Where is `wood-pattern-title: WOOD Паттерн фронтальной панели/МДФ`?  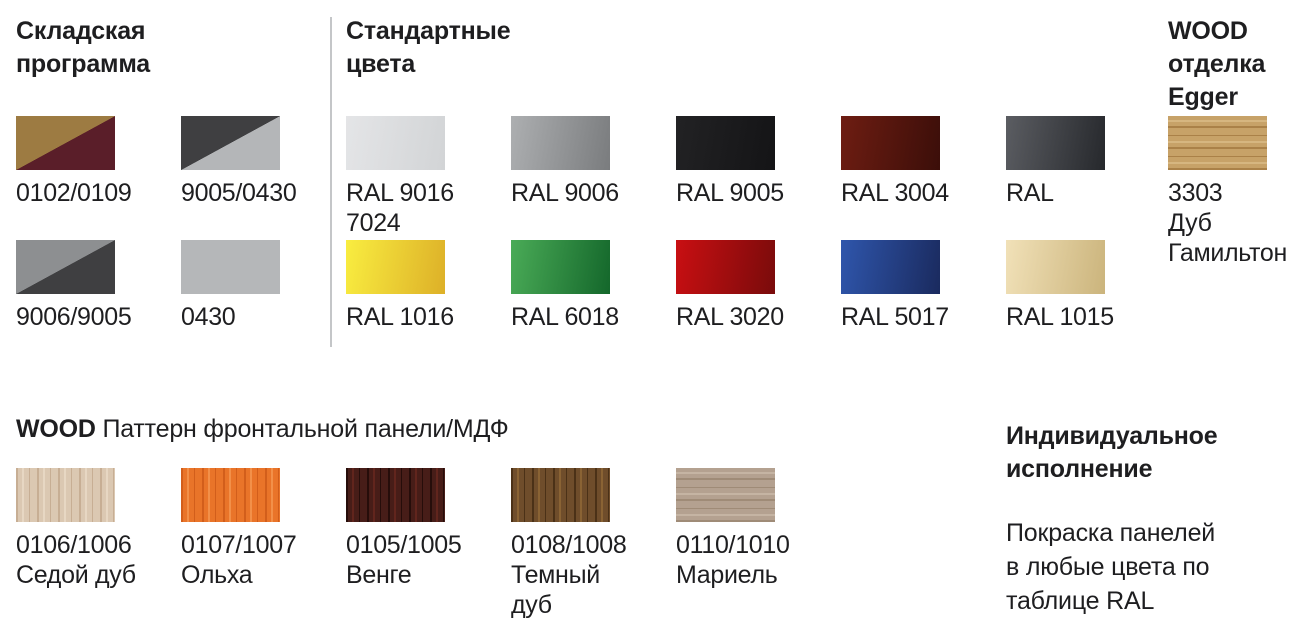 wood-pattern-title: WOOD Паттерн фронтальной панели/МДФ is located at coordinates (466, 429).